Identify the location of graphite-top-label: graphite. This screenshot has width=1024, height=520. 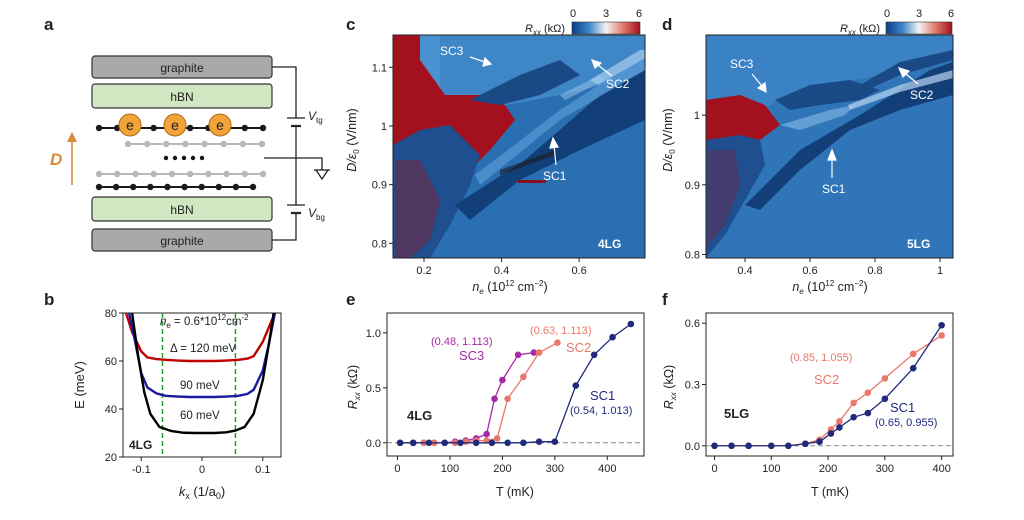
(182, 68).